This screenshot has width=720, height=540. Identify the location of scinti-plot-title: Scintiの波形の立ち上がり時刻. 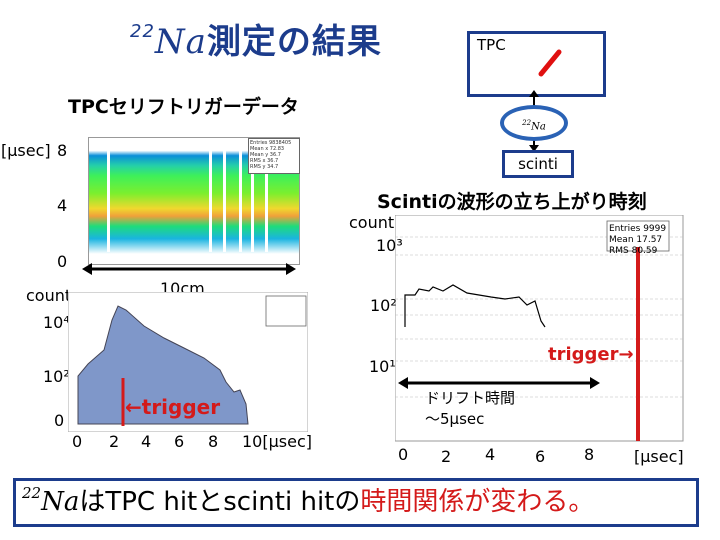
(512, 202).